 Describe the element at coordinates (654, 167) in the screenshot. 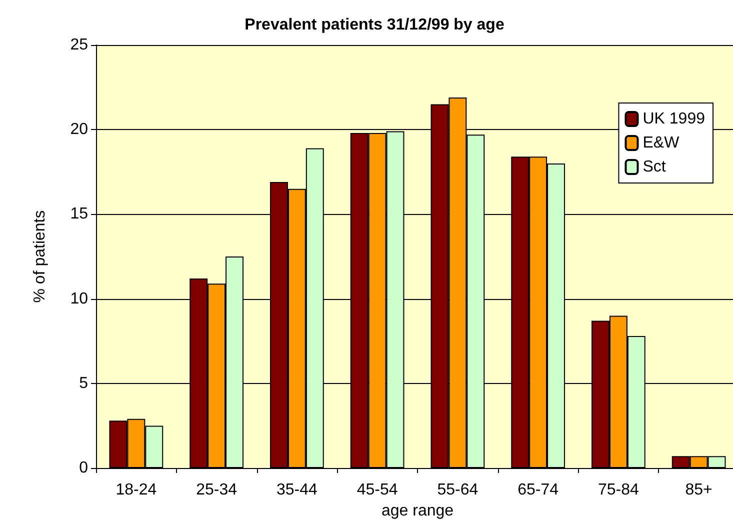

I see `legend-label: Sct` at that location.